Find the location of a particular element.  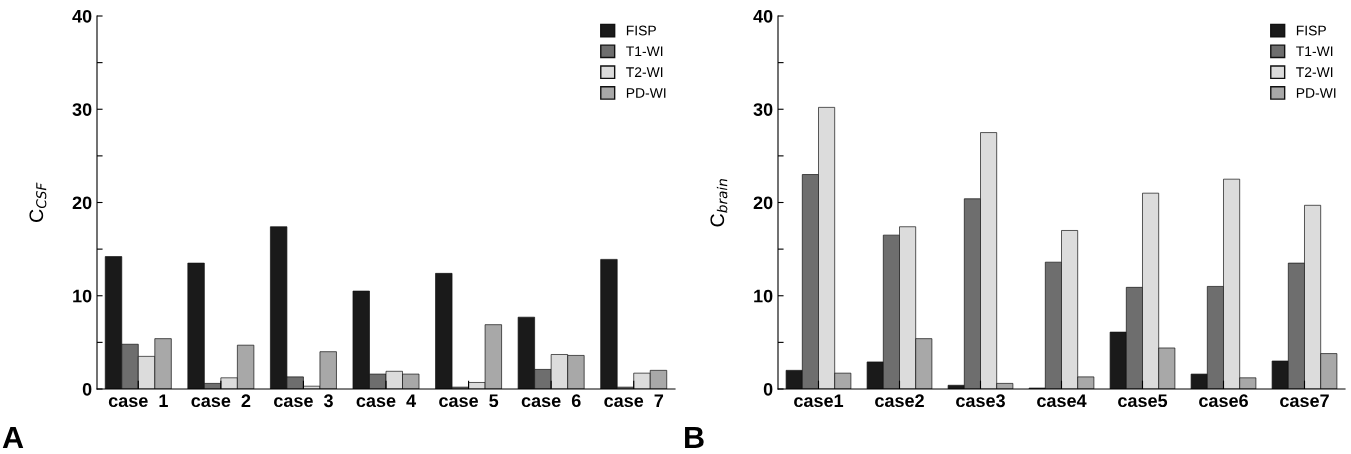

x-tick-label: case 5 is located at coordinates (469, 401).